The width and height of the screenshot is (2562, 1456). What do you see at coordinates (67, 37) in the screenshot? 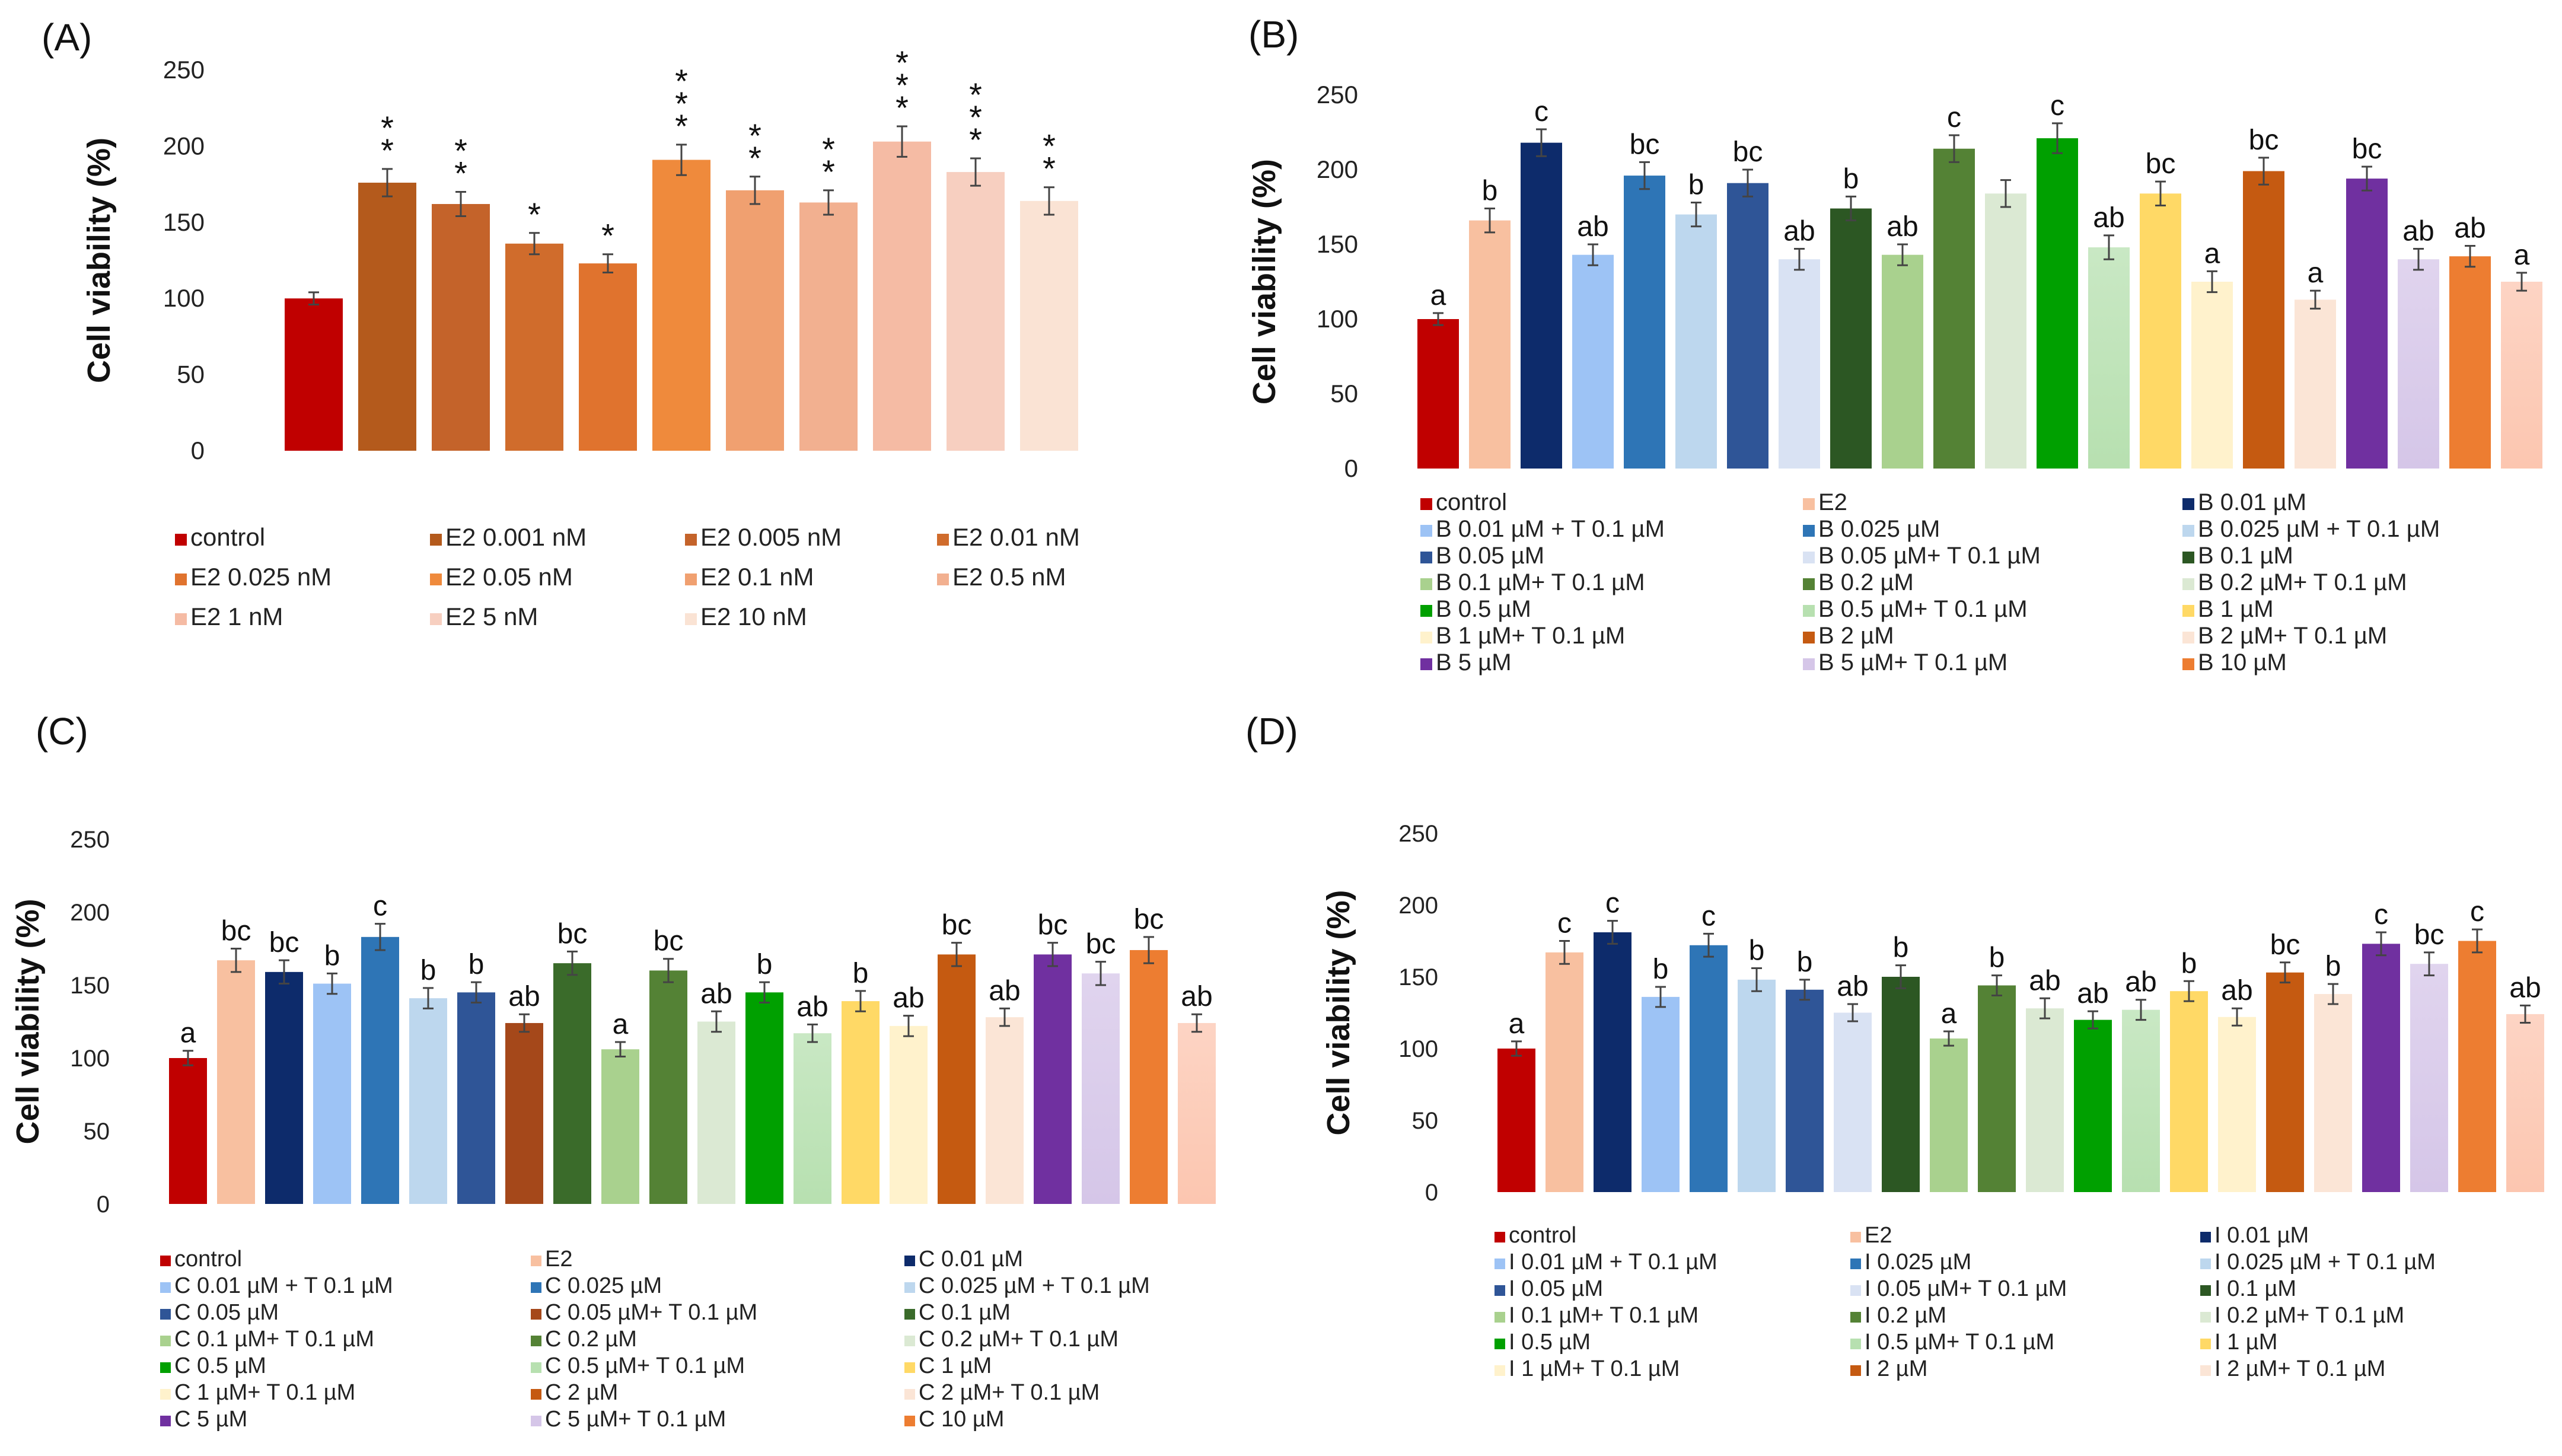
I see `panel-label: (A)` at bounding box center [67, 37].